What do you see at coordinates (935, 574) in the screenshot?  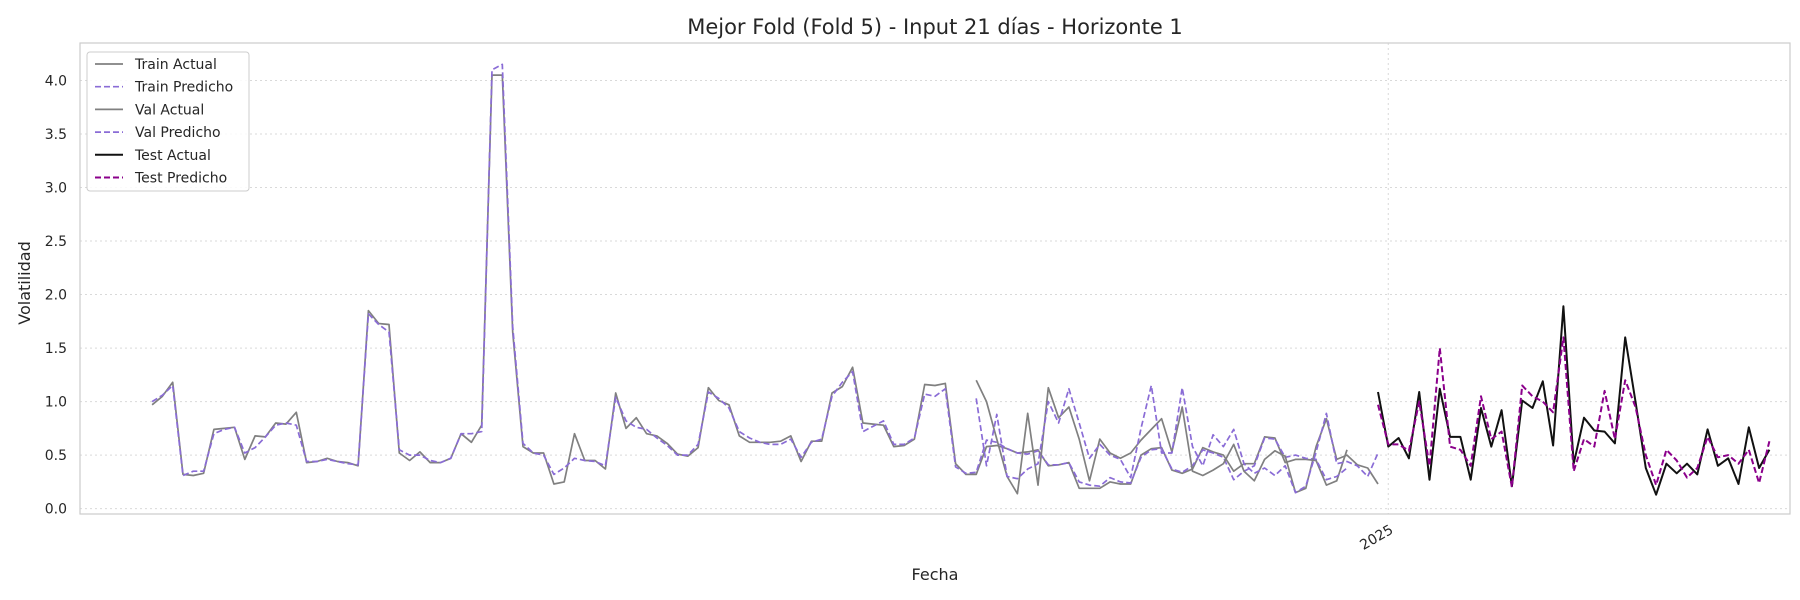 I see `x-axis-label: Fecha` at bounding box center [935, 574].